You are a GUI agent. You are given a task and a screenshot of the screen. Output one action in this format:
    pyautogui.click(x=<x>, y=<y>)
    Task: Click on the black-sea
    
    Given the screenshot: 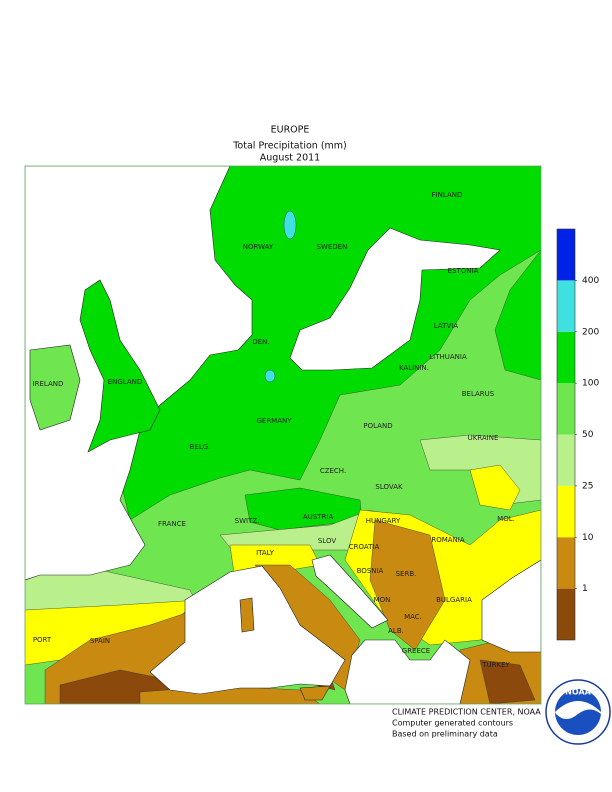 What is the action you would take?
    pyautogui.click(x=511, y=606)
    